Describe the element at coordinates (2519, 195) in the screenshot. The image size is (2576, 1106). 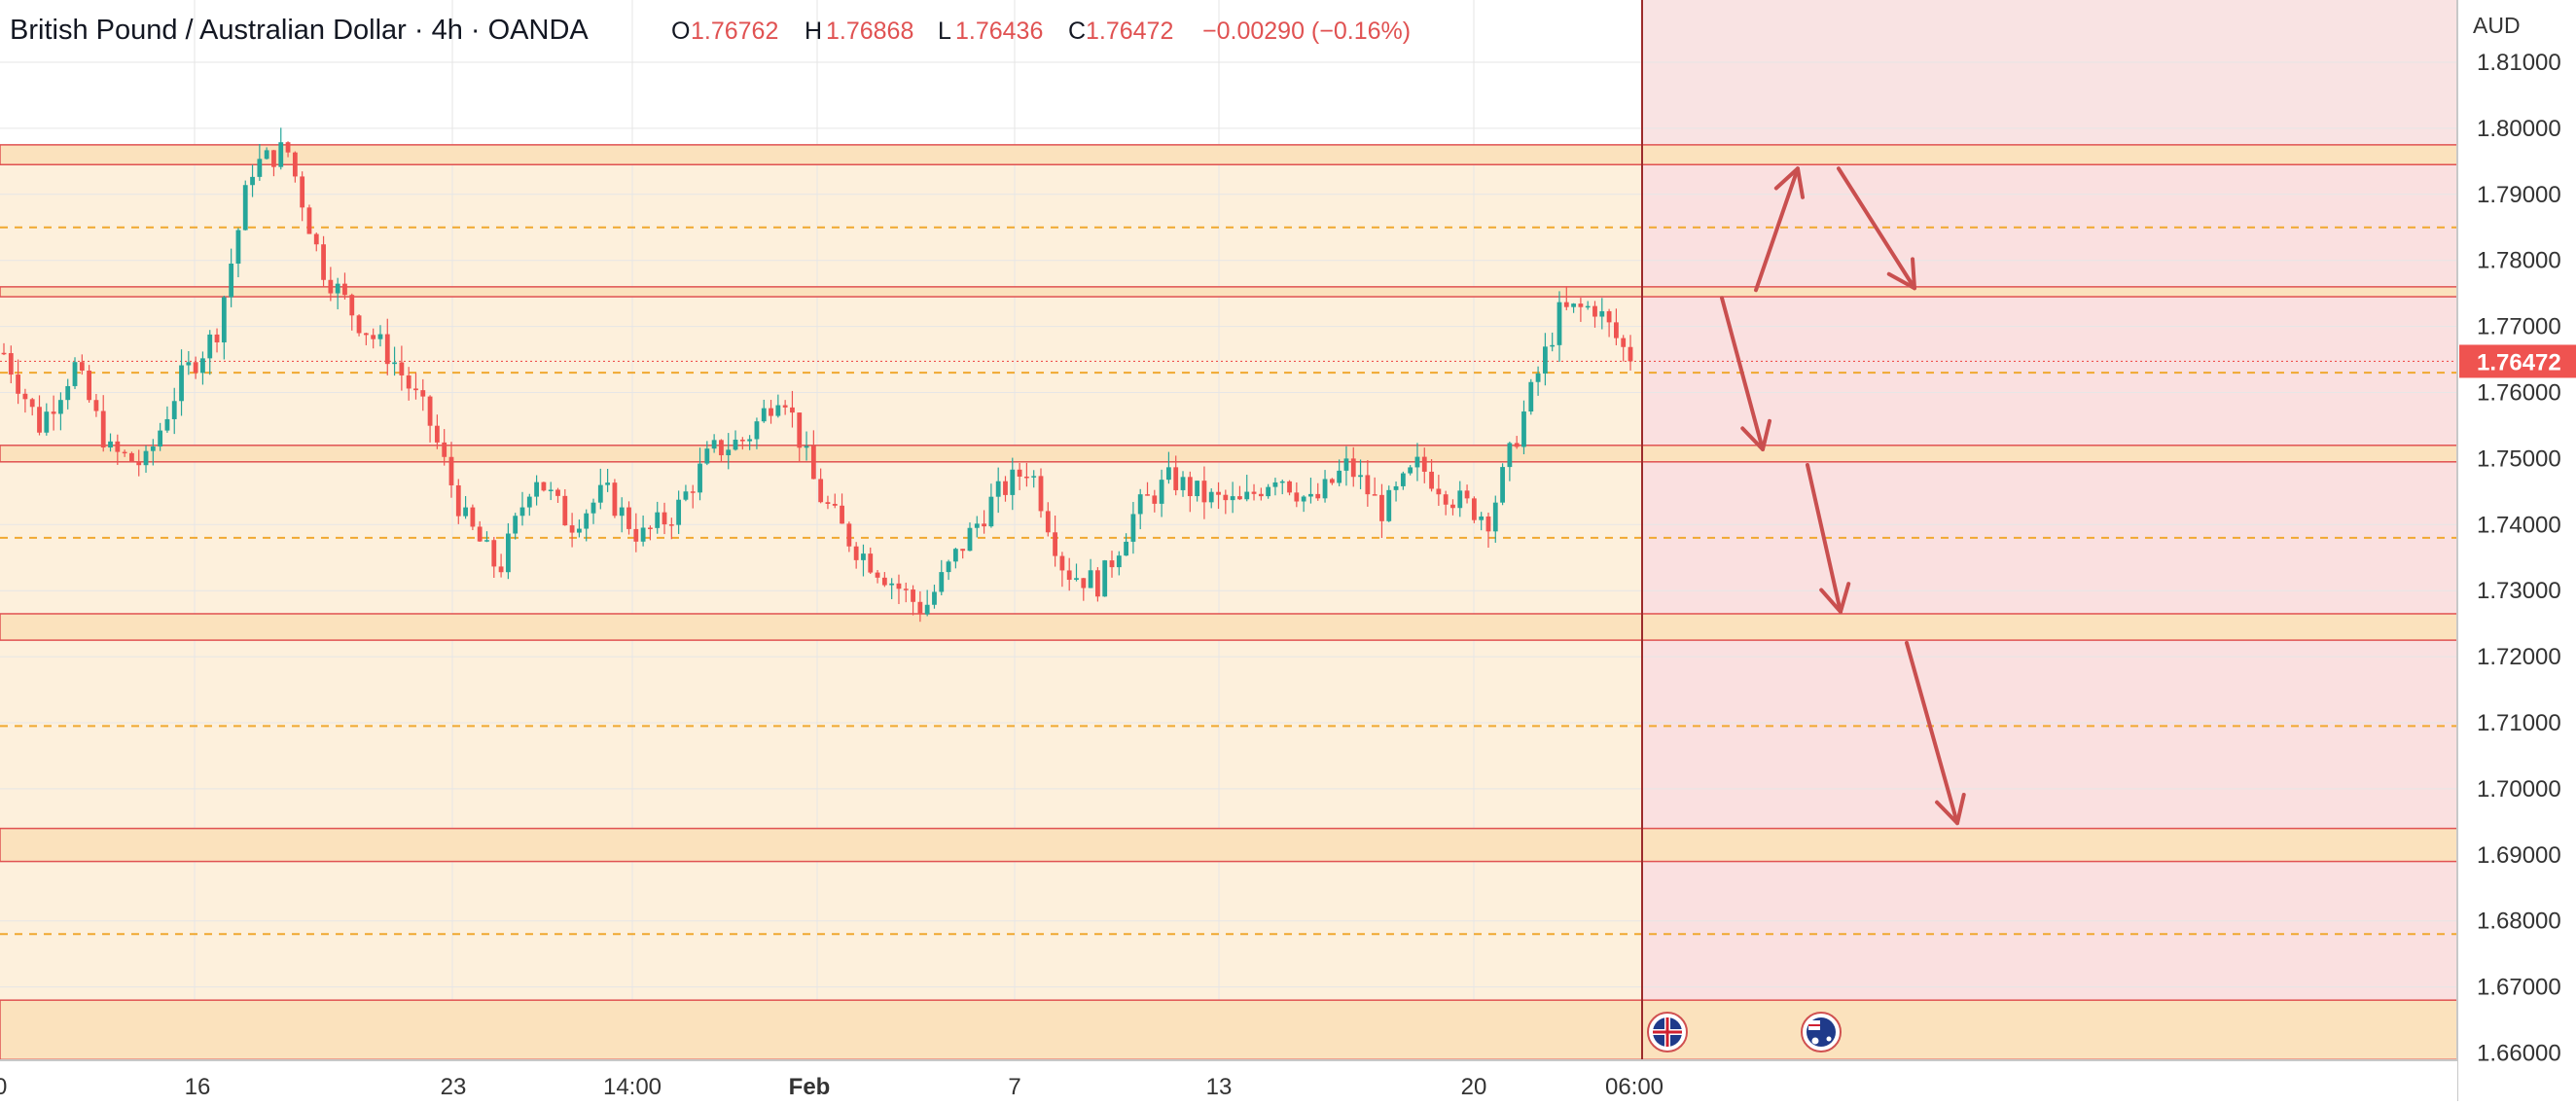
I see `price-tick-label: 1.79000` at that location.